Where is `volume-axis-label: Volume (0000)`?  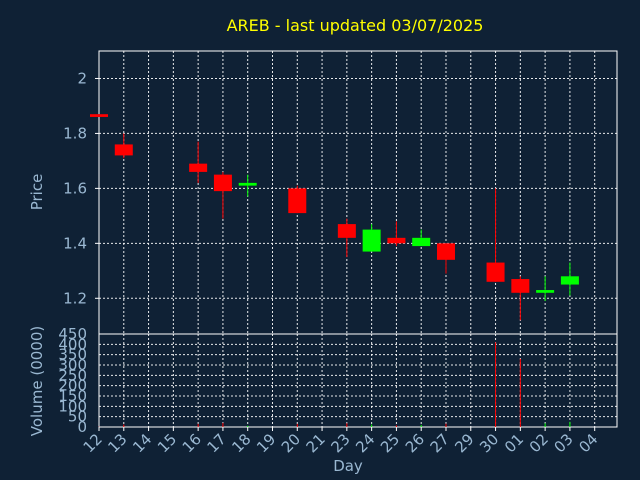 volume-axis-label: Volume (0000) is located at coordinates (37, 381).